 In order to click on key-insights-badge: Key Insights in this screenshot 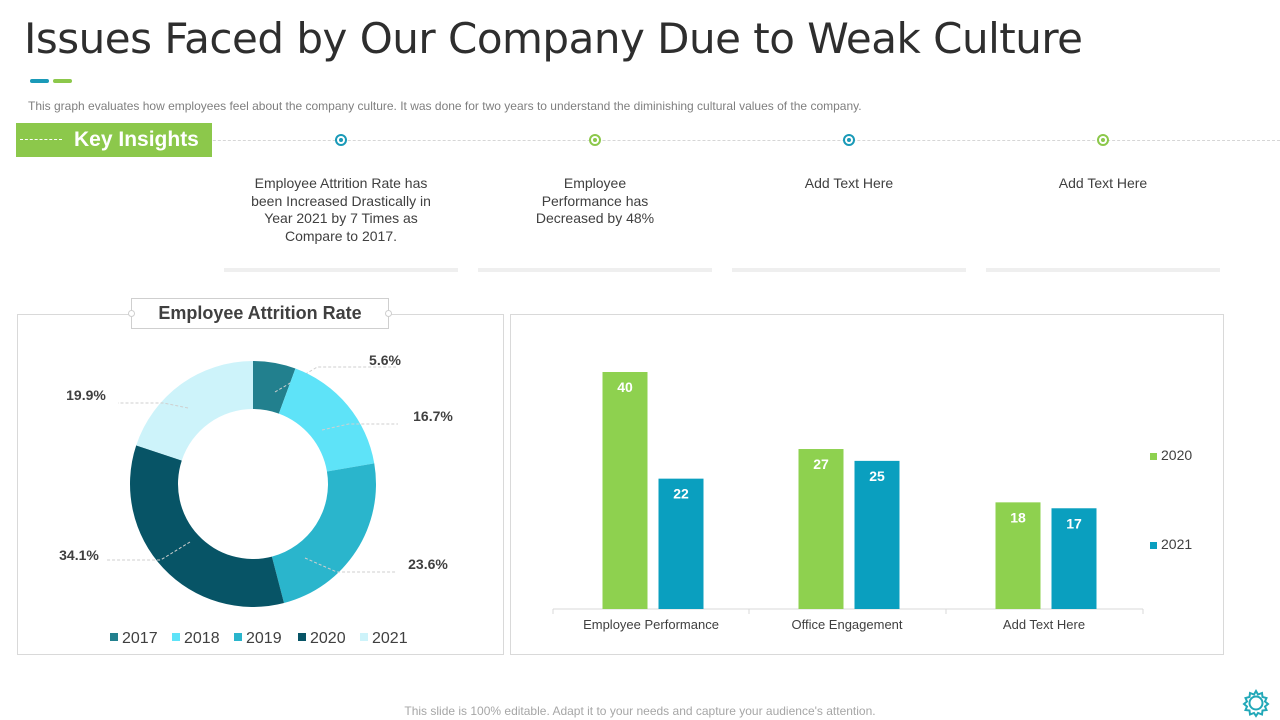, I will do `click(114, 140)`.